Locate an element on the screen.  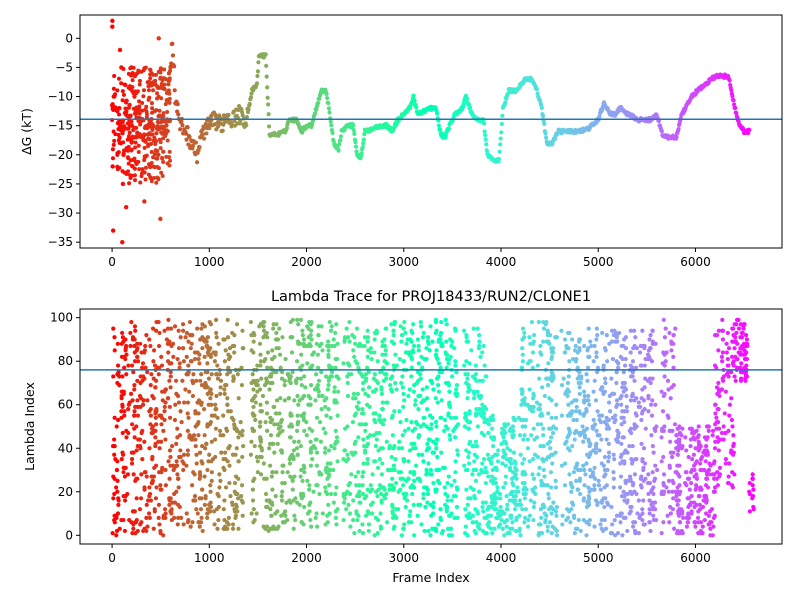
lambda-x-tick-label: 2000 is located at coordinates (306, 558).